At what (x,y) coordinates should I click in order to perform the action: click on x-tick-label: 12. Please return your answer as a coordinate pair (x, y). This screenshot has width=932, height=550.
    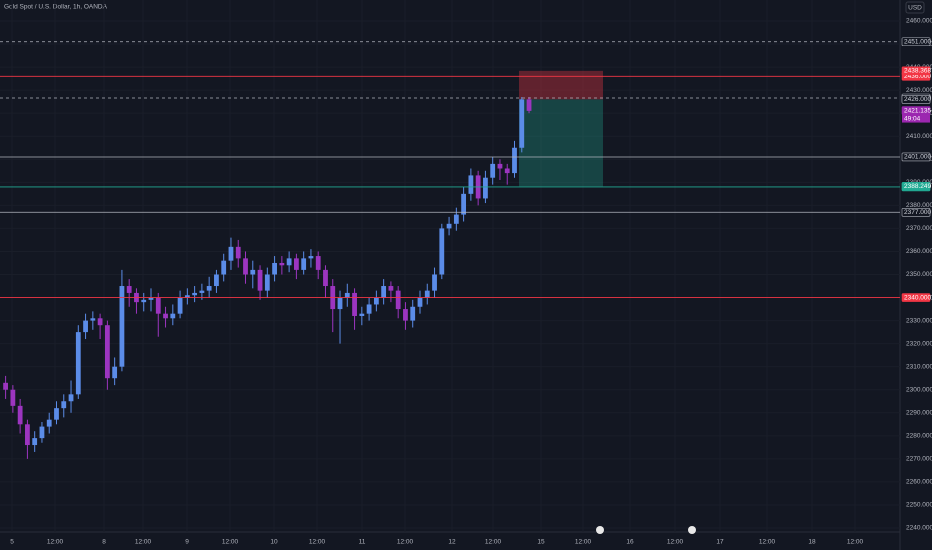
    Looking at the image, I should click on (452, 542).